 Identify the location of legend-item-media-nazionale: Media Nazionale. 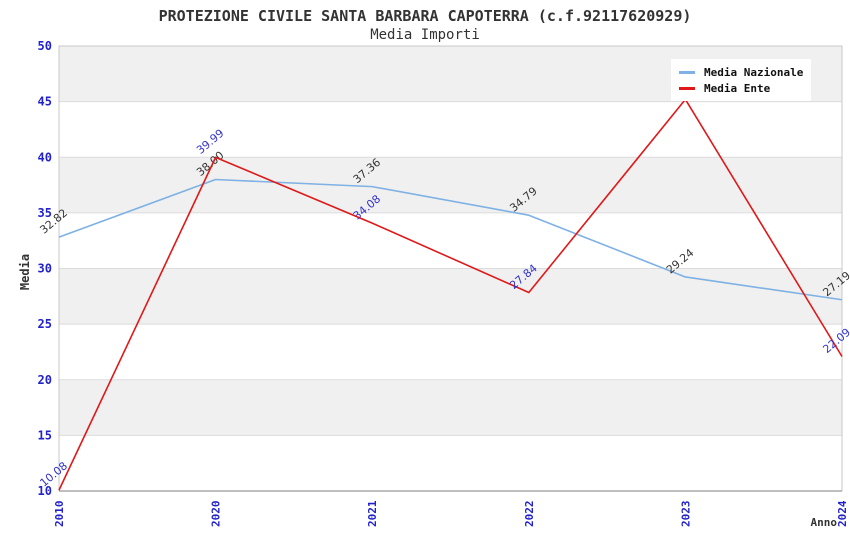
(742, 72).